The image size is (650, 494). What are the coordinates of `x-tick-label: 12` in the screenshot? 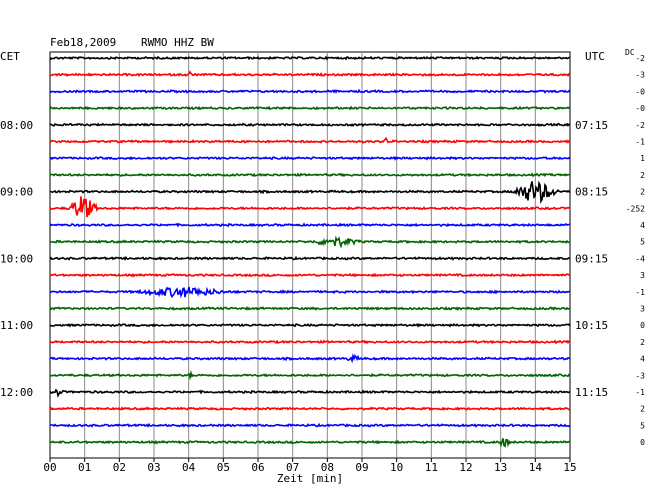 It's located at (465, 467).